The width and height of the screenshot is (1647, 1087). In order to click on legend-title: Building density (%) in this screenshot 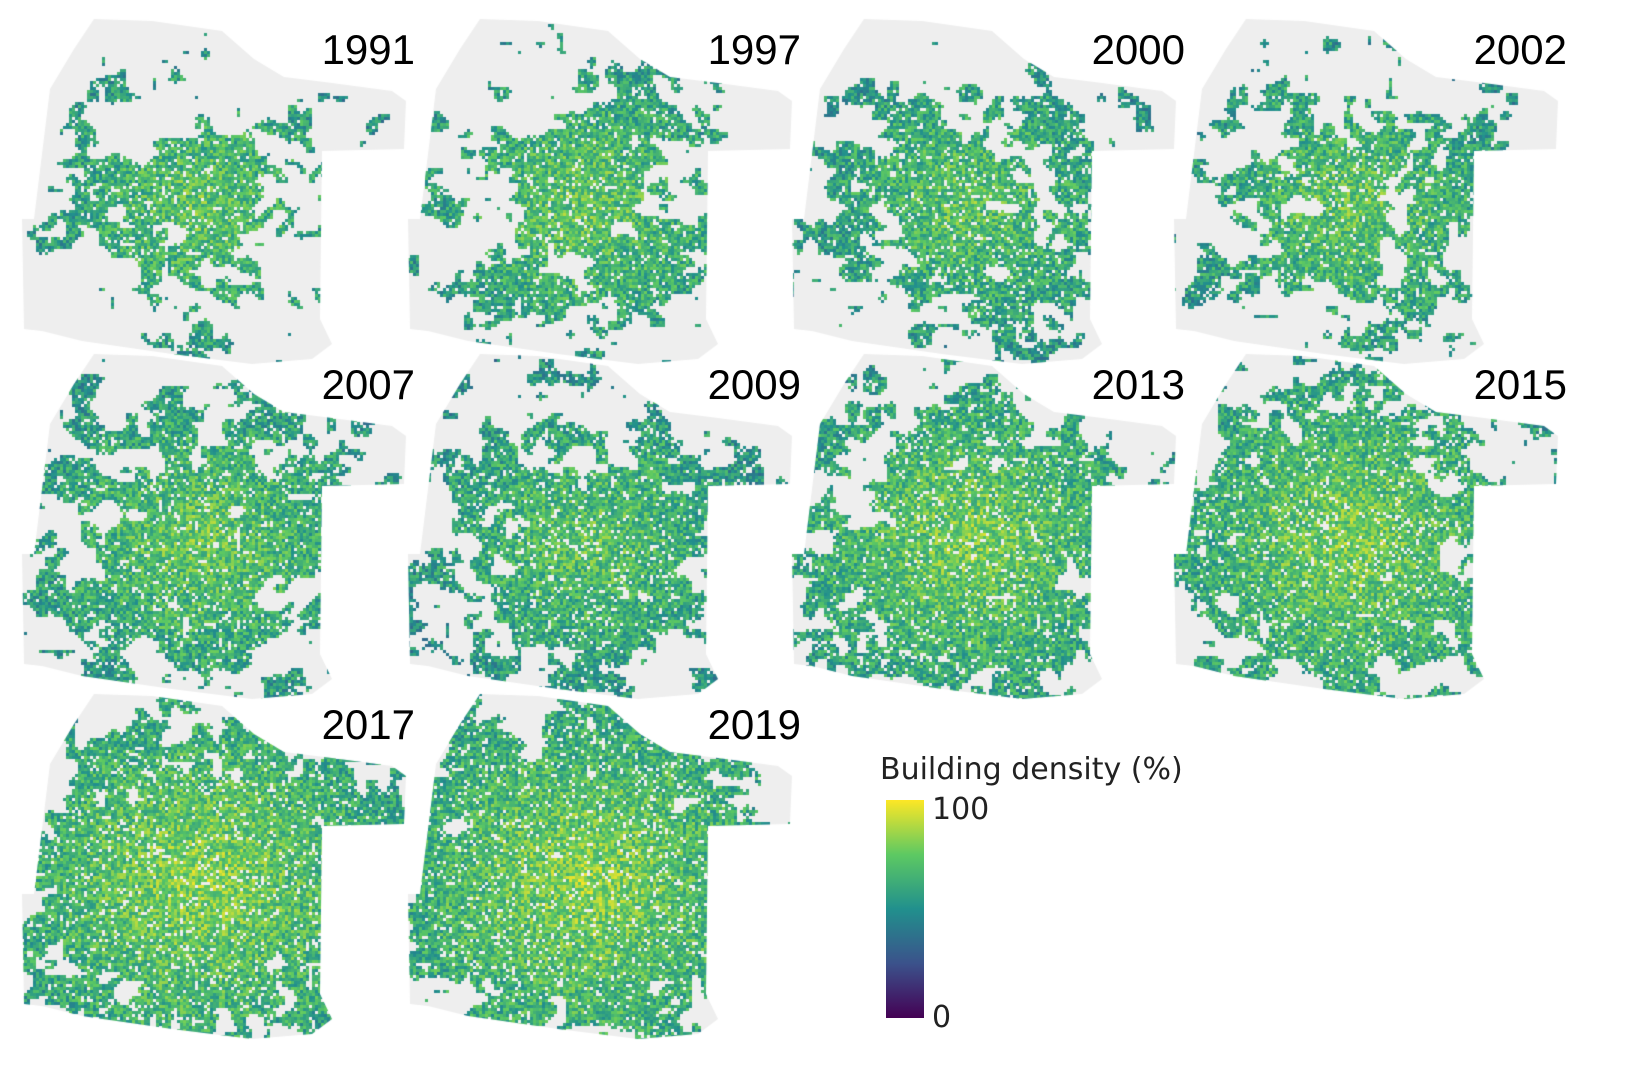, I will do `click(1031, 769)`.